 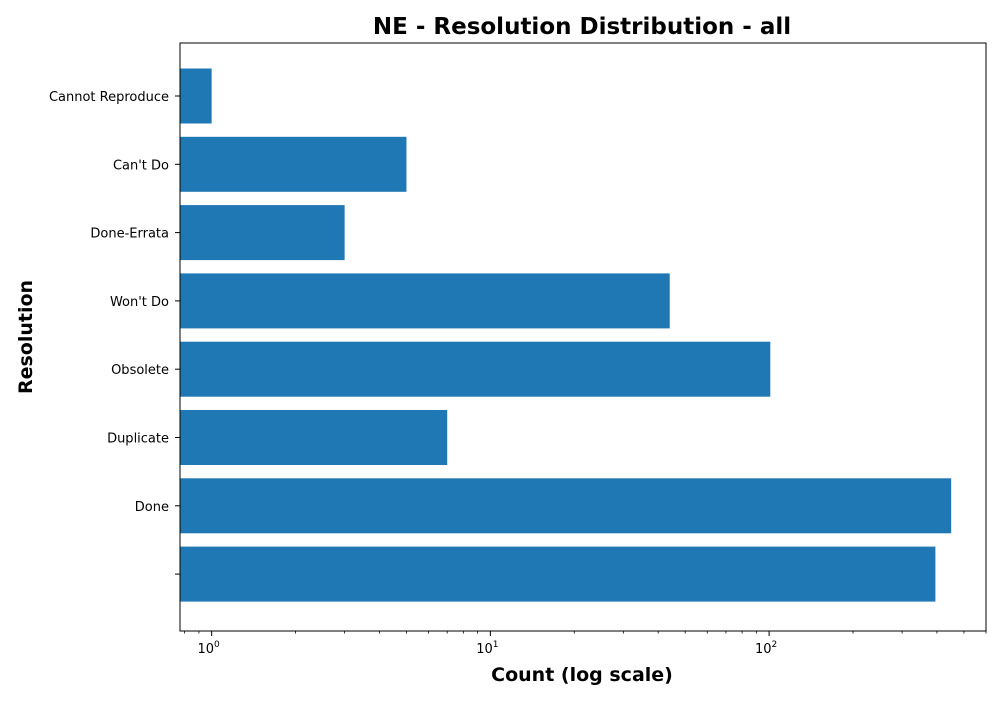 I want to click on y-tick-label: Won't Do, so click(x=139, y=302).